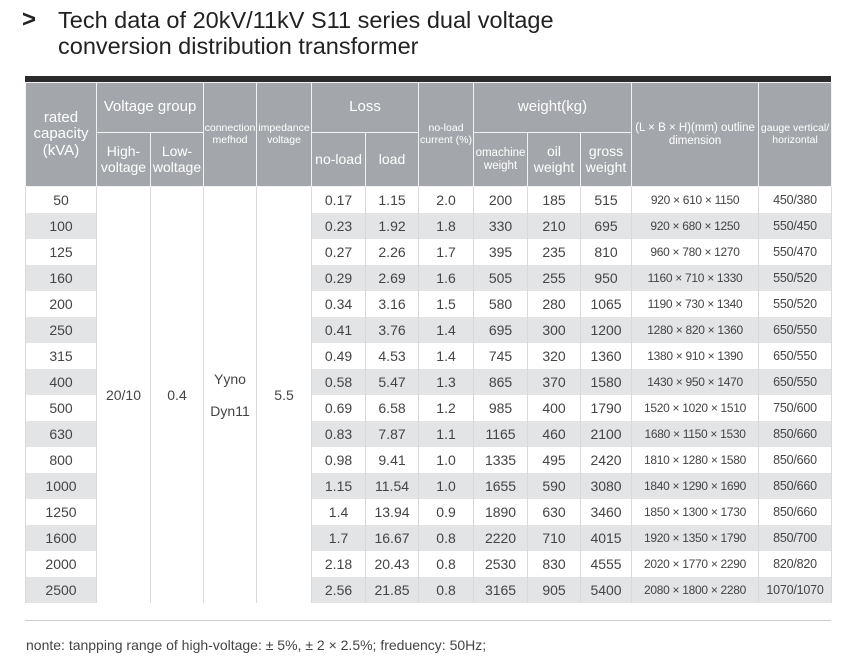 The image size is (850, 662). Describe the element at coordinates (339, 460) in the screenshot. I see `no-load-loss-cell: 0.98` at that location.